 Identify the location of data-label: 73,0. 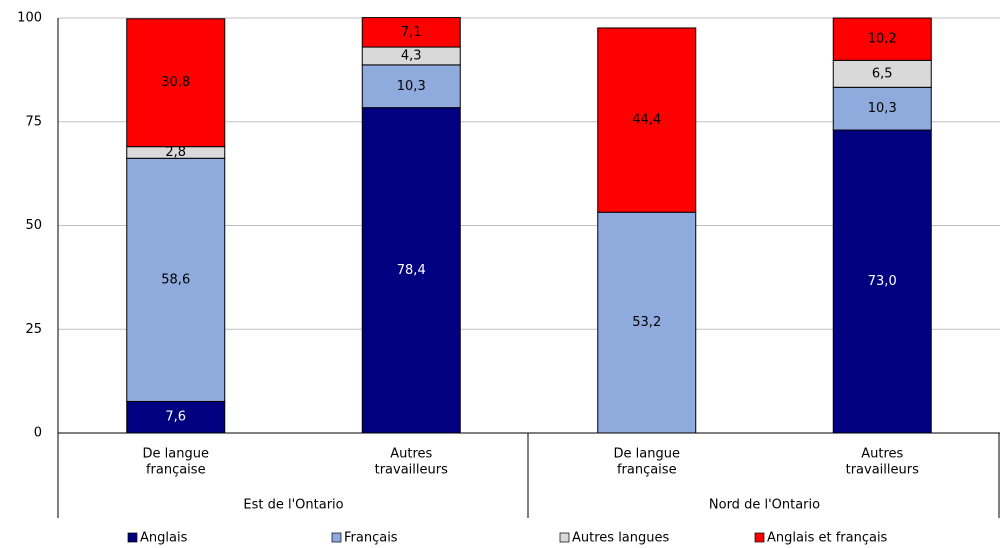
(882, 281).